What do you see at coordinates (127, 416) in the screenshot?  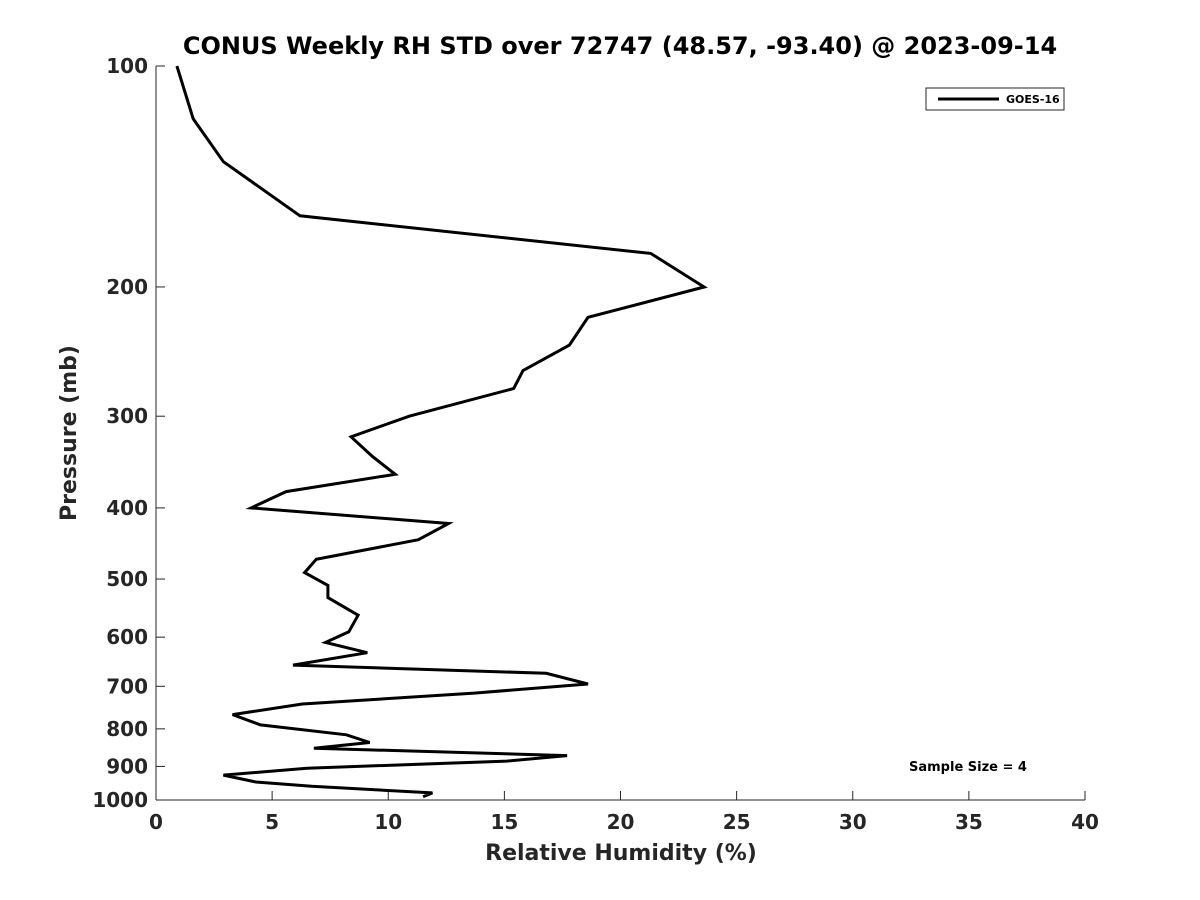 I see `y-tick-label: 300` at bounding box center [127, 416].